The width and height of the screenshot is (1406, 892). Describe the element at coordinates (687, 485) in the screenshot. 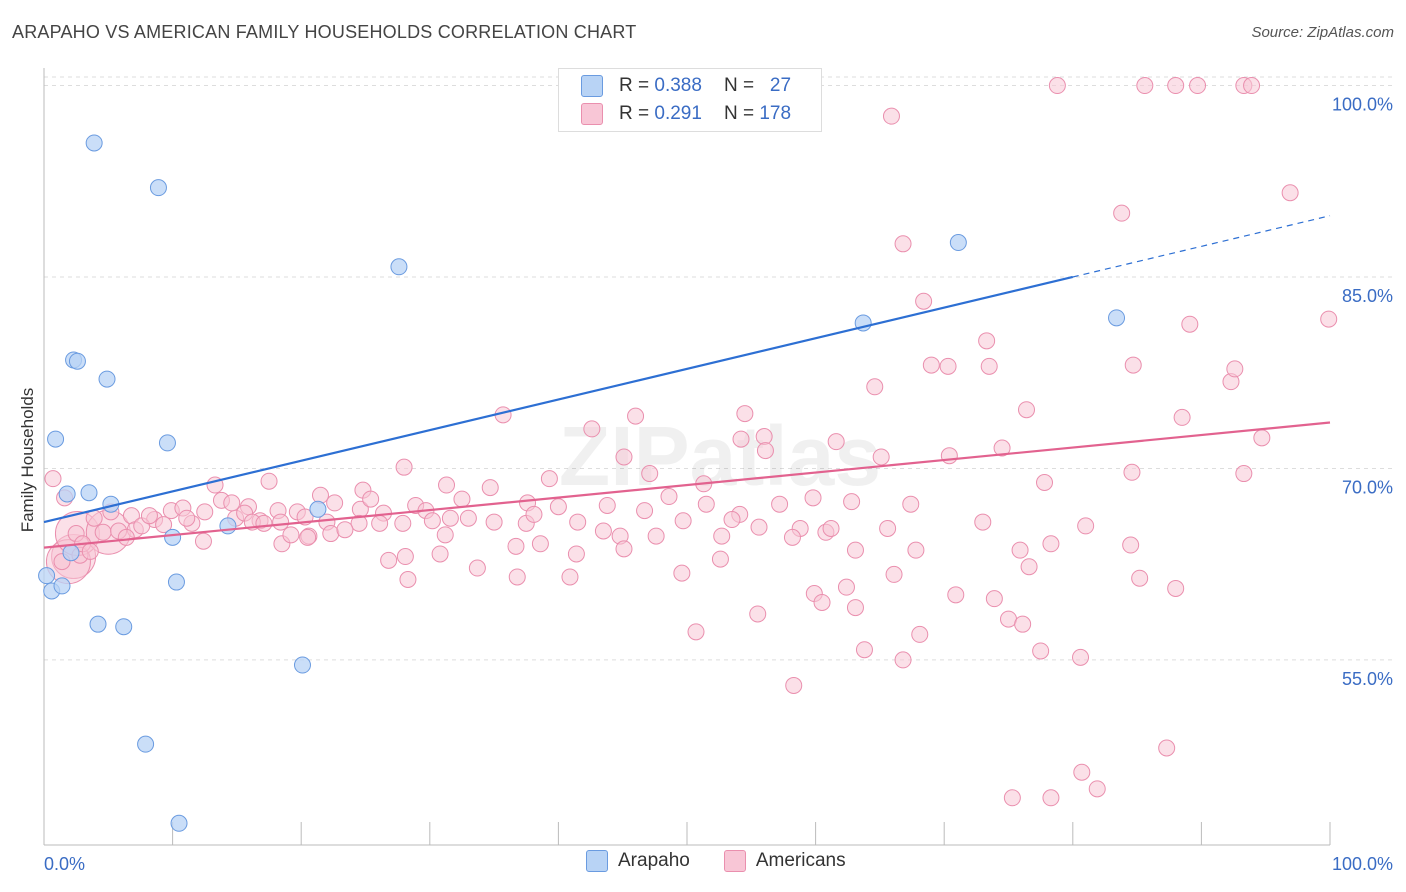

I see `americans-trend-line` at that location.